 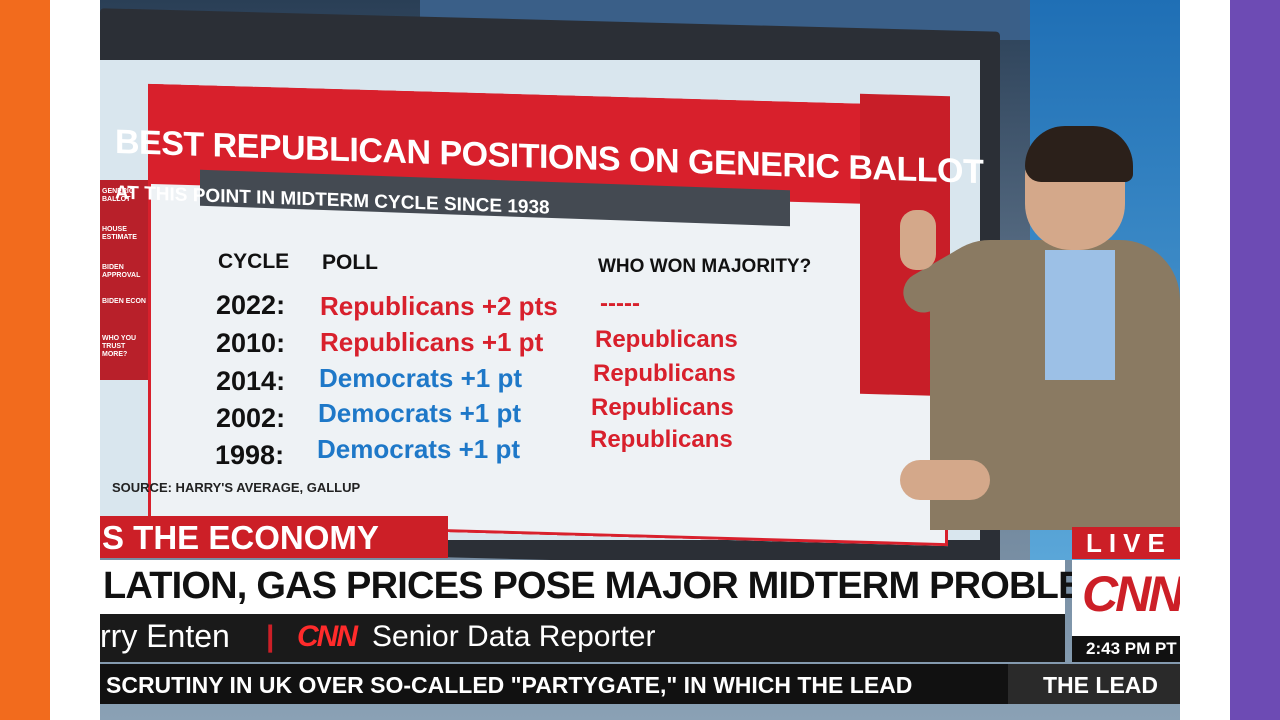 I want to click on row-poll: Republicans +2 pts, so click(x=439, y=306).